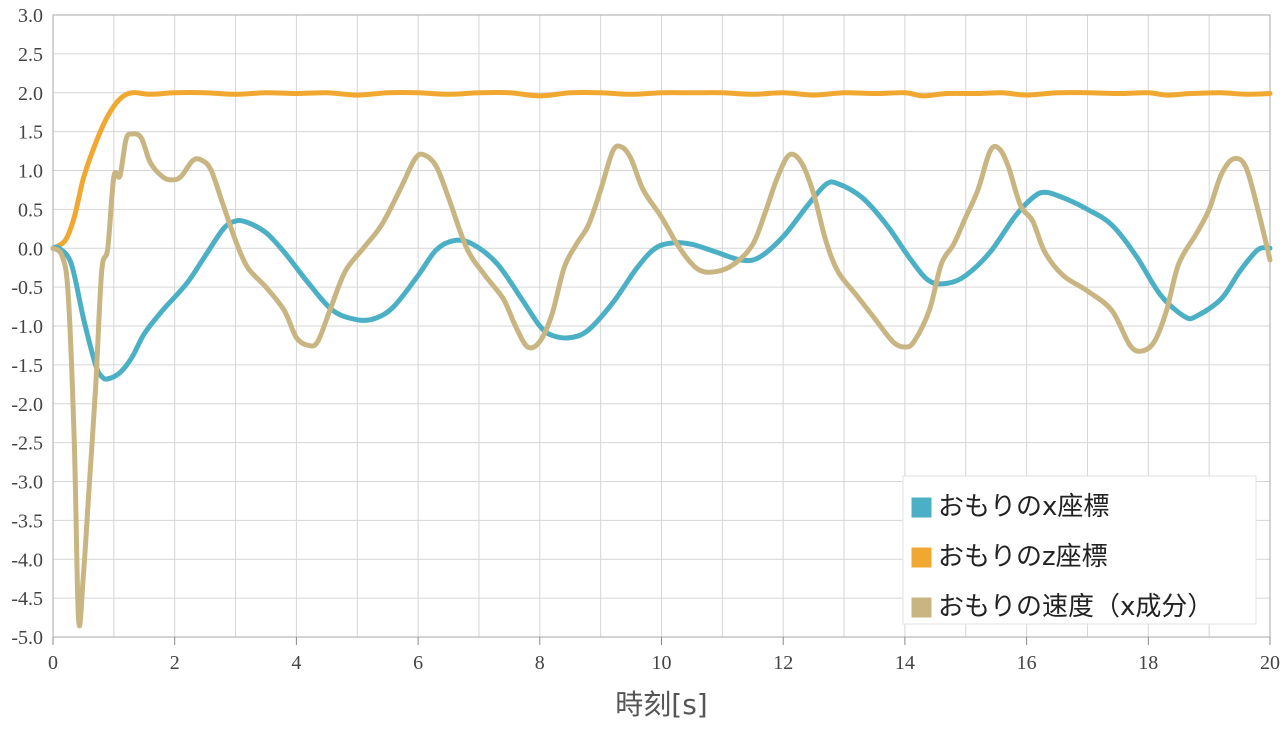  Describe the element at coordinates (27, 521) in the screenshot. I see `y-tick-label: -3.5` at that location.